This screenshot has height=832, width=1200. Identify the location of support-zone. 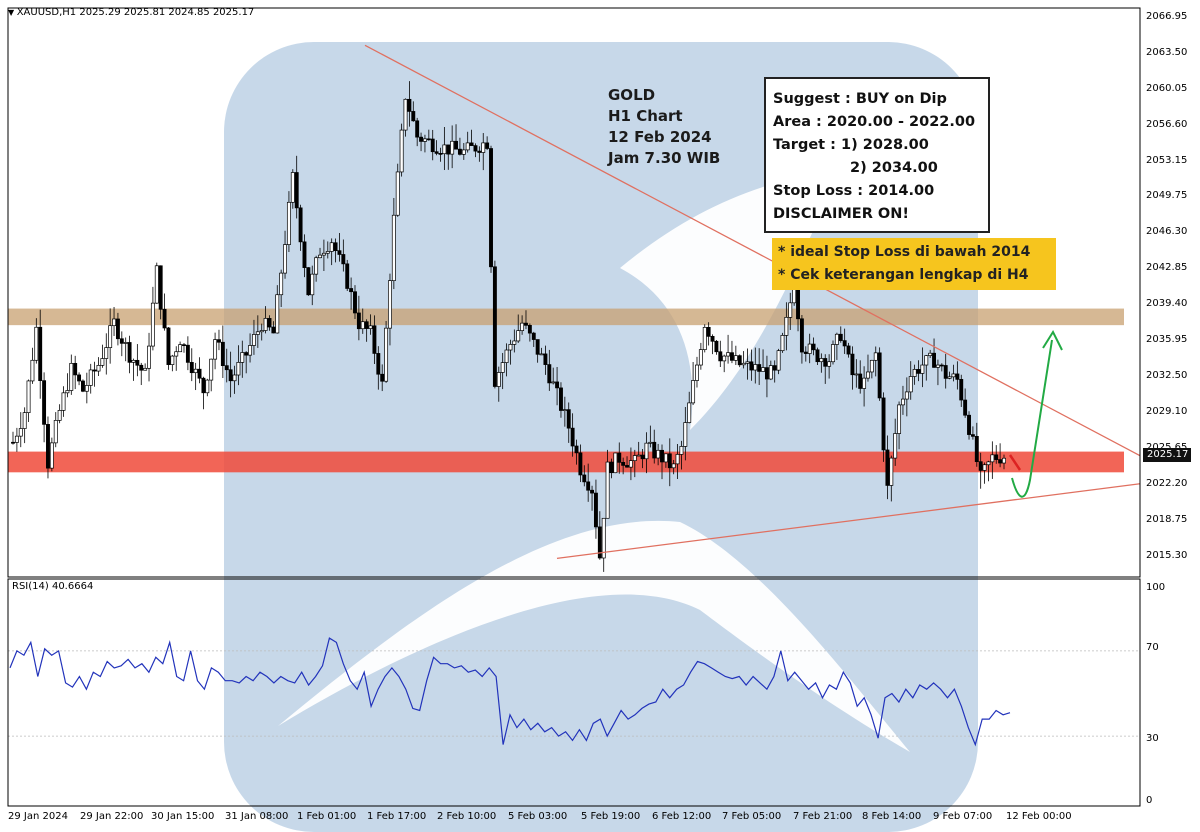
(566, 462).